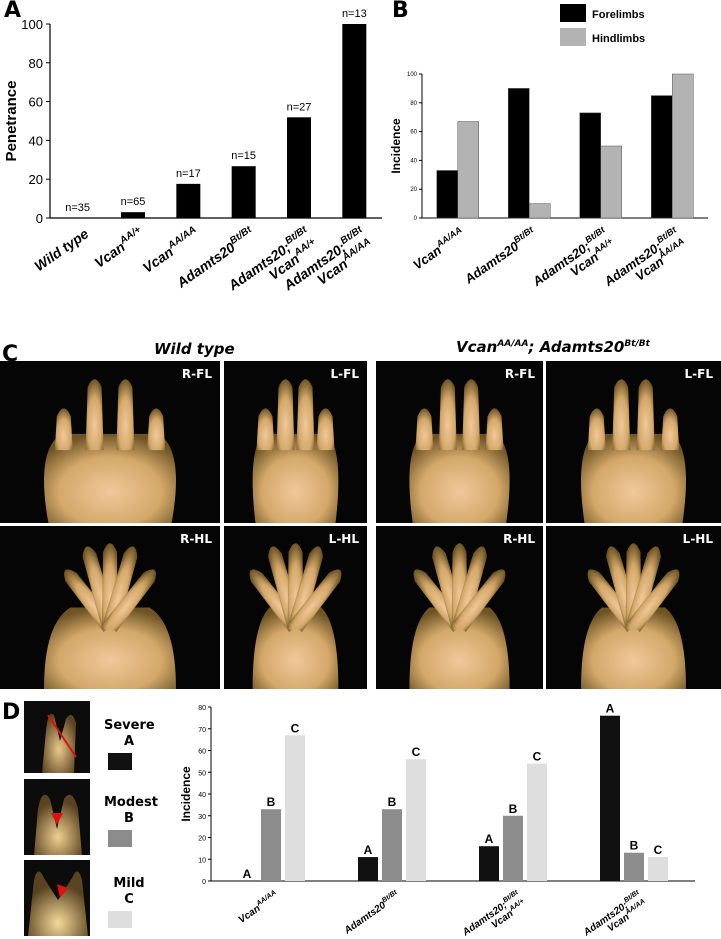 This screenshot has width=721, height=939. What do you see at coordinates (120, 919) in the screenshot?
I see `severity-mild-swatch` at bounding box center [120, 919].